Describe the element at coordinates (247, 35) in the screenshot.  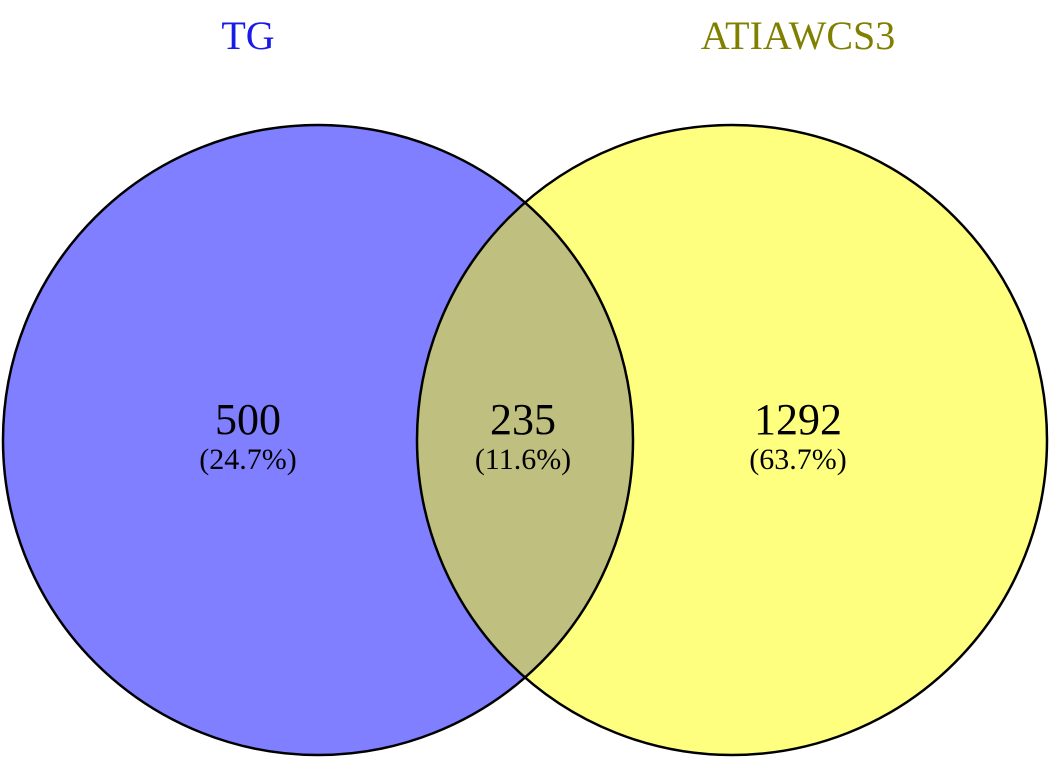
I see `set-title: TG` at that location.